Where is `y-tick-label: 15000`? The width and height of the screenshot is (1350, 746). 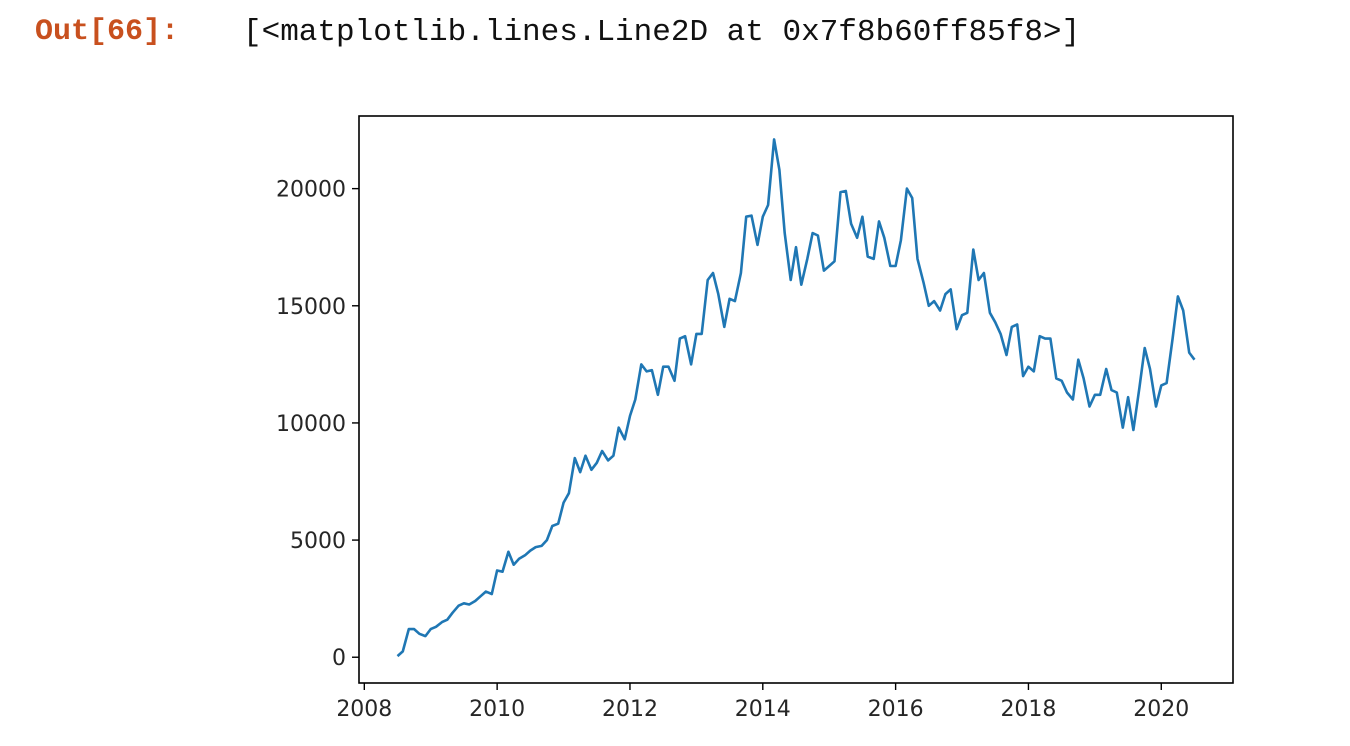
y-tick-label: 15000 is located at coordinates (311, 307).